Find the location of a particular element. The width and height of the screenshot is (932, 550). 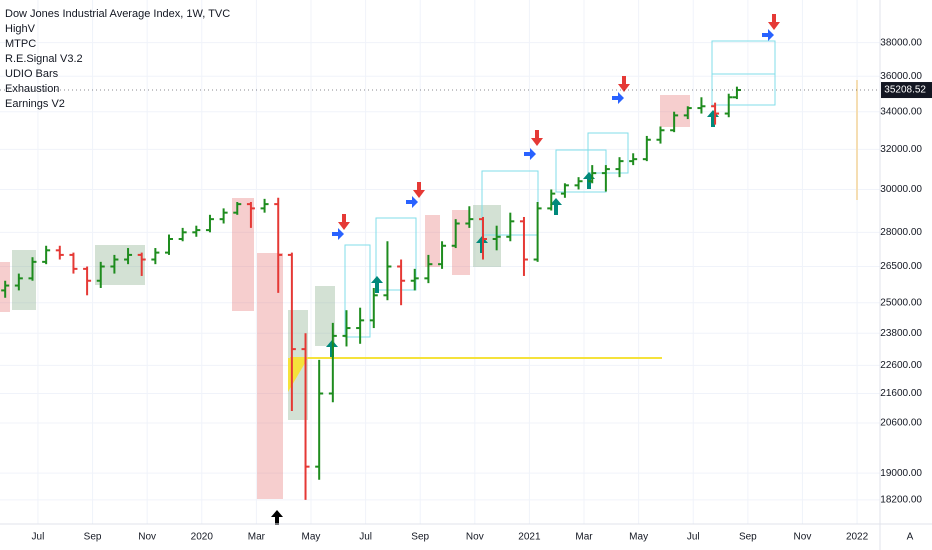

y-tick-label: 38000.00 is located at coordinates (901, 42).